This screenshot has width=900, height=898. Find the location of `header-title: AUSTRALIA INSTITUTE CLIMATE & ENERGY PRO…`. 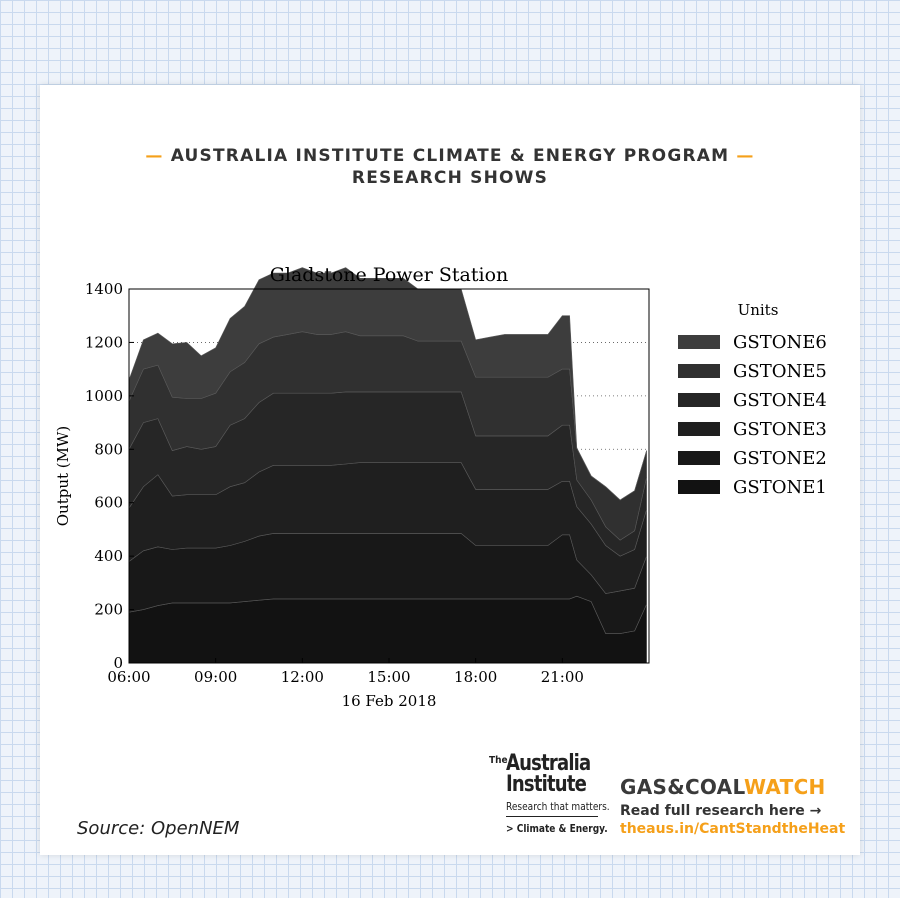

header-title: AUSTRALIA INSTITUTE CLIMATE & ENERGY PRO… is located at coordinates (450, 156).